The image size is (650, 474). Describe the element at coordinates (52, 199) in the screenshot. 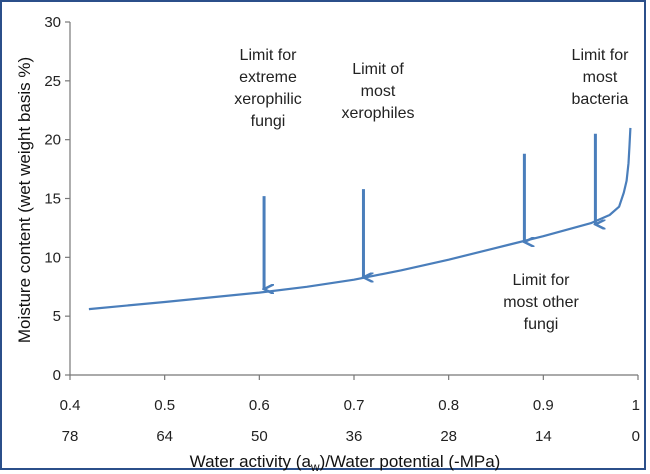

I see `y-tick-label: 15` at that location.